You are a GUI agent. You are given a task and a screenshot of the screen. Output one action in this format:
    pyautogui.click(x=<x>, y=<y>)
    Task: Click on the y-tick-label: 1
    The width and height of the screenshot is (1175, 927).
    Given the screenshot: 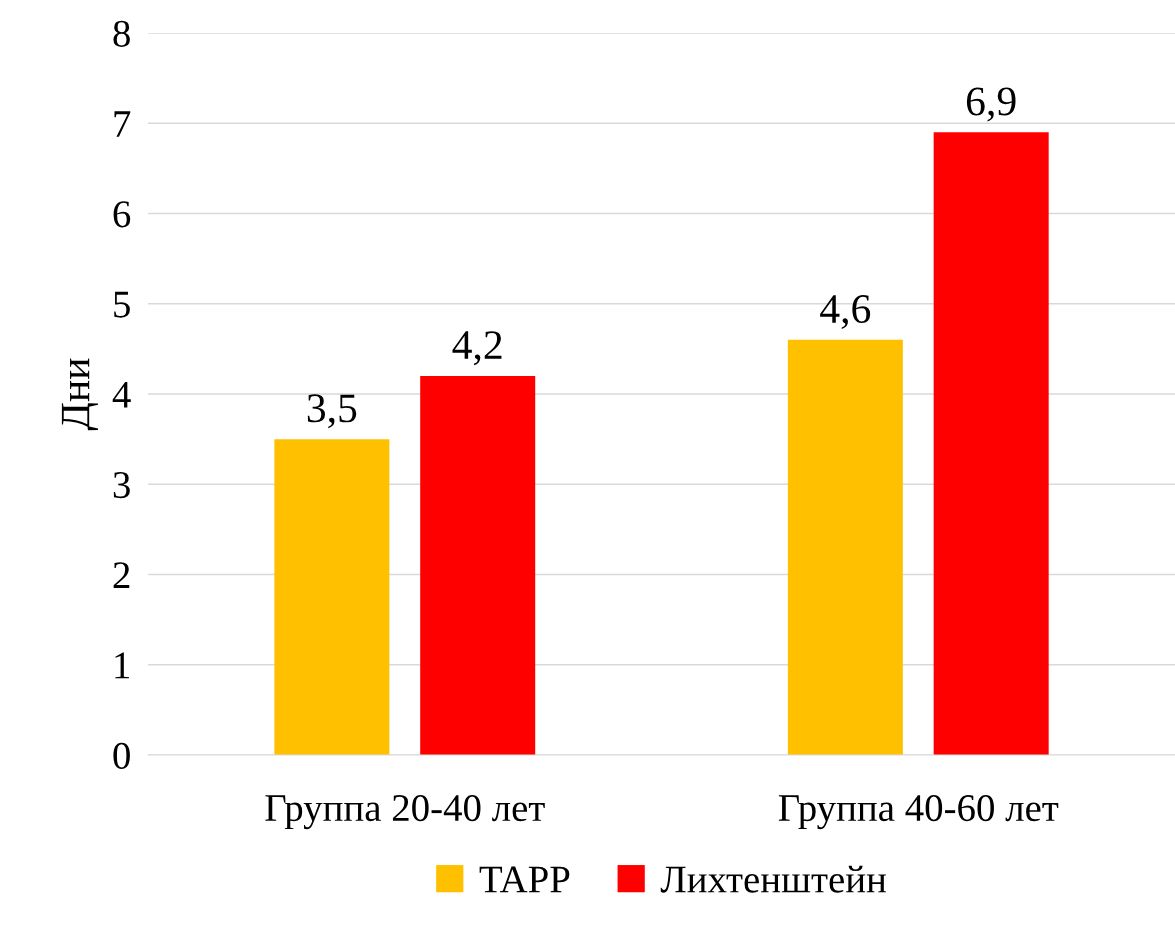 What is the action you would take?
    pyautogui.click(x=122, y=665)
    